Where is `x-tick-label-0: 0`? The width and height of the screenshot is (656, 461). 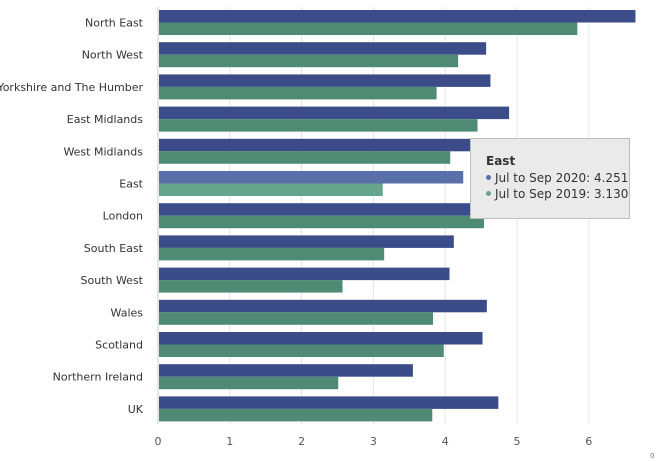
x-tick-label-0: 0 is located at coordinates (158, 441).